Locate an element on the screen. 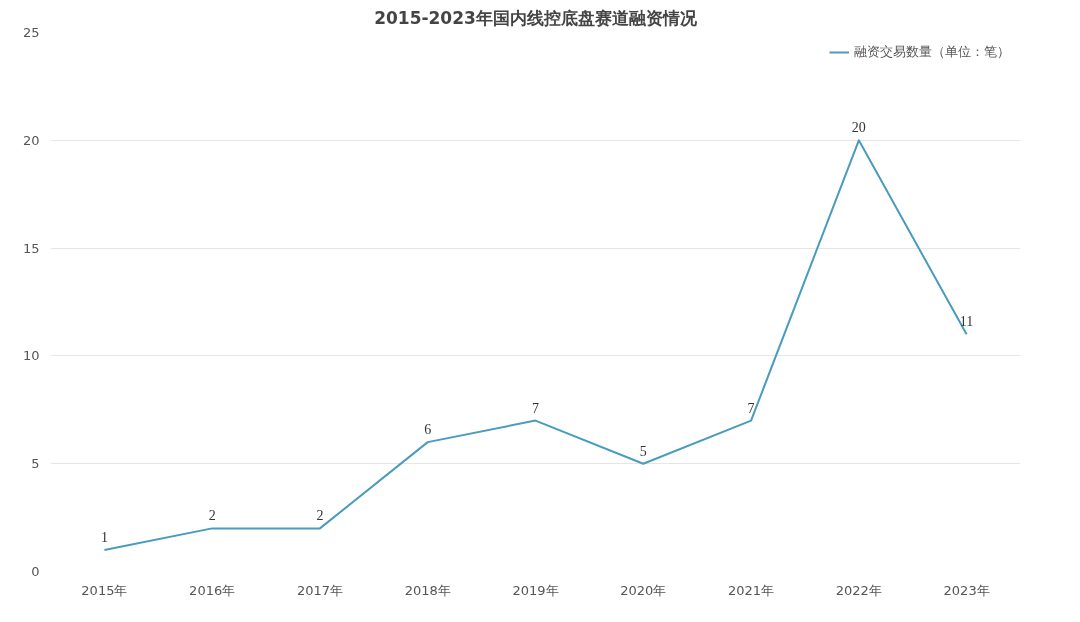 The height and width of the screenshot is (622, 1080). legend-label: 融资交易数量（单位：笔） is located at coordinates (932, 52).